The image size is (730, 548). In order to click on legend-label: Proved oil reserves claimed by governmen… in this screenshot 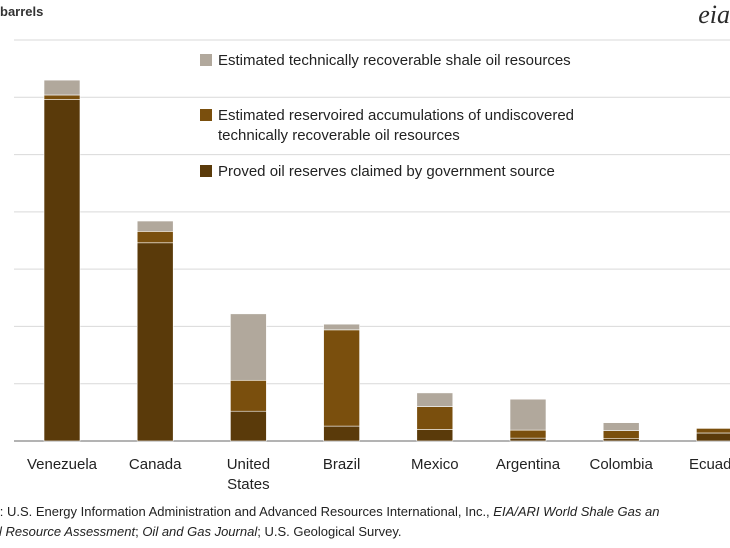, I will do `click(386, 171)`.